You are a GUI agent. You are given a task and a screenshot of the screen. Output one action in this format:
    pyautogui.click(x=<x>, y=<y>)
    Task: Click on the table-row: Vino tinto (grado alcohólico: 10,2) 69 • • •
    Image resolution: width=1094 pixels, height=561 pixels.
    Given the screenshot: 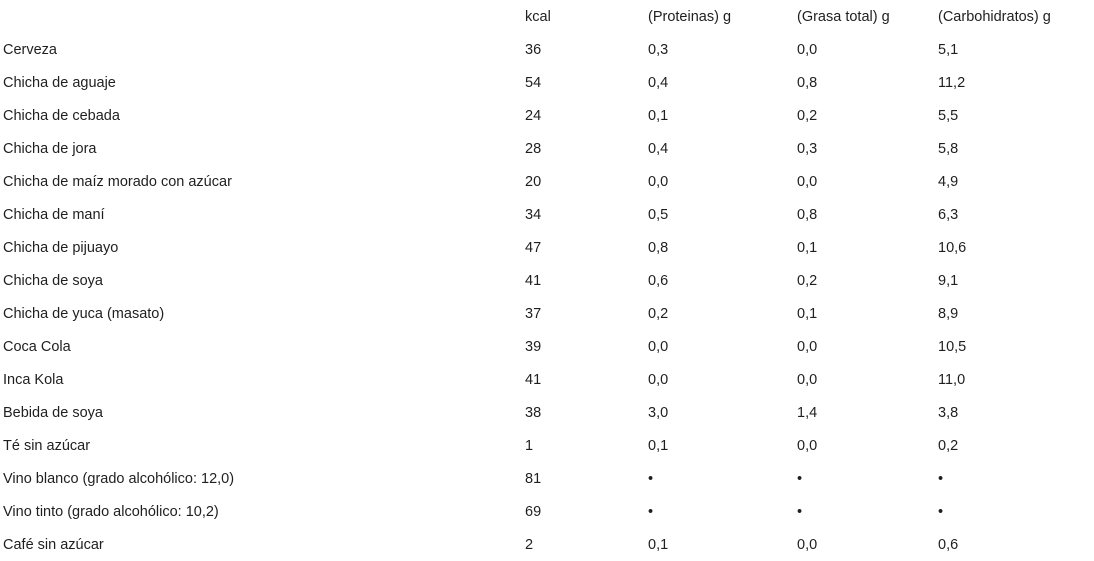 What is the action you would take?
    pyautogui.click(x=547, y=511)
    